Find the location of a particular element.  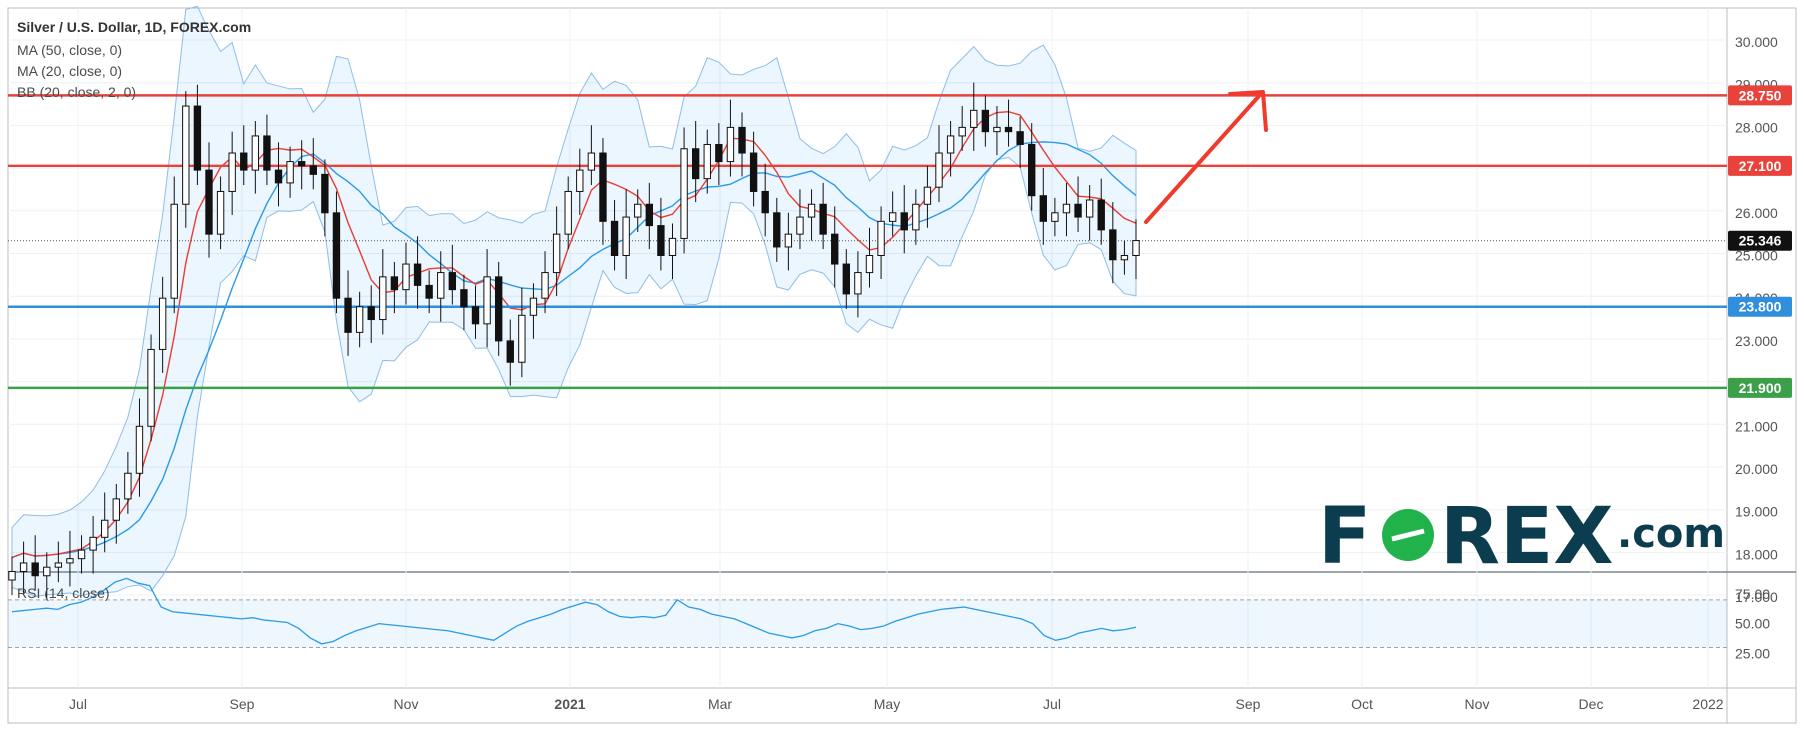

level-price-label: 21.900 is located at coordinates (1760, 388).